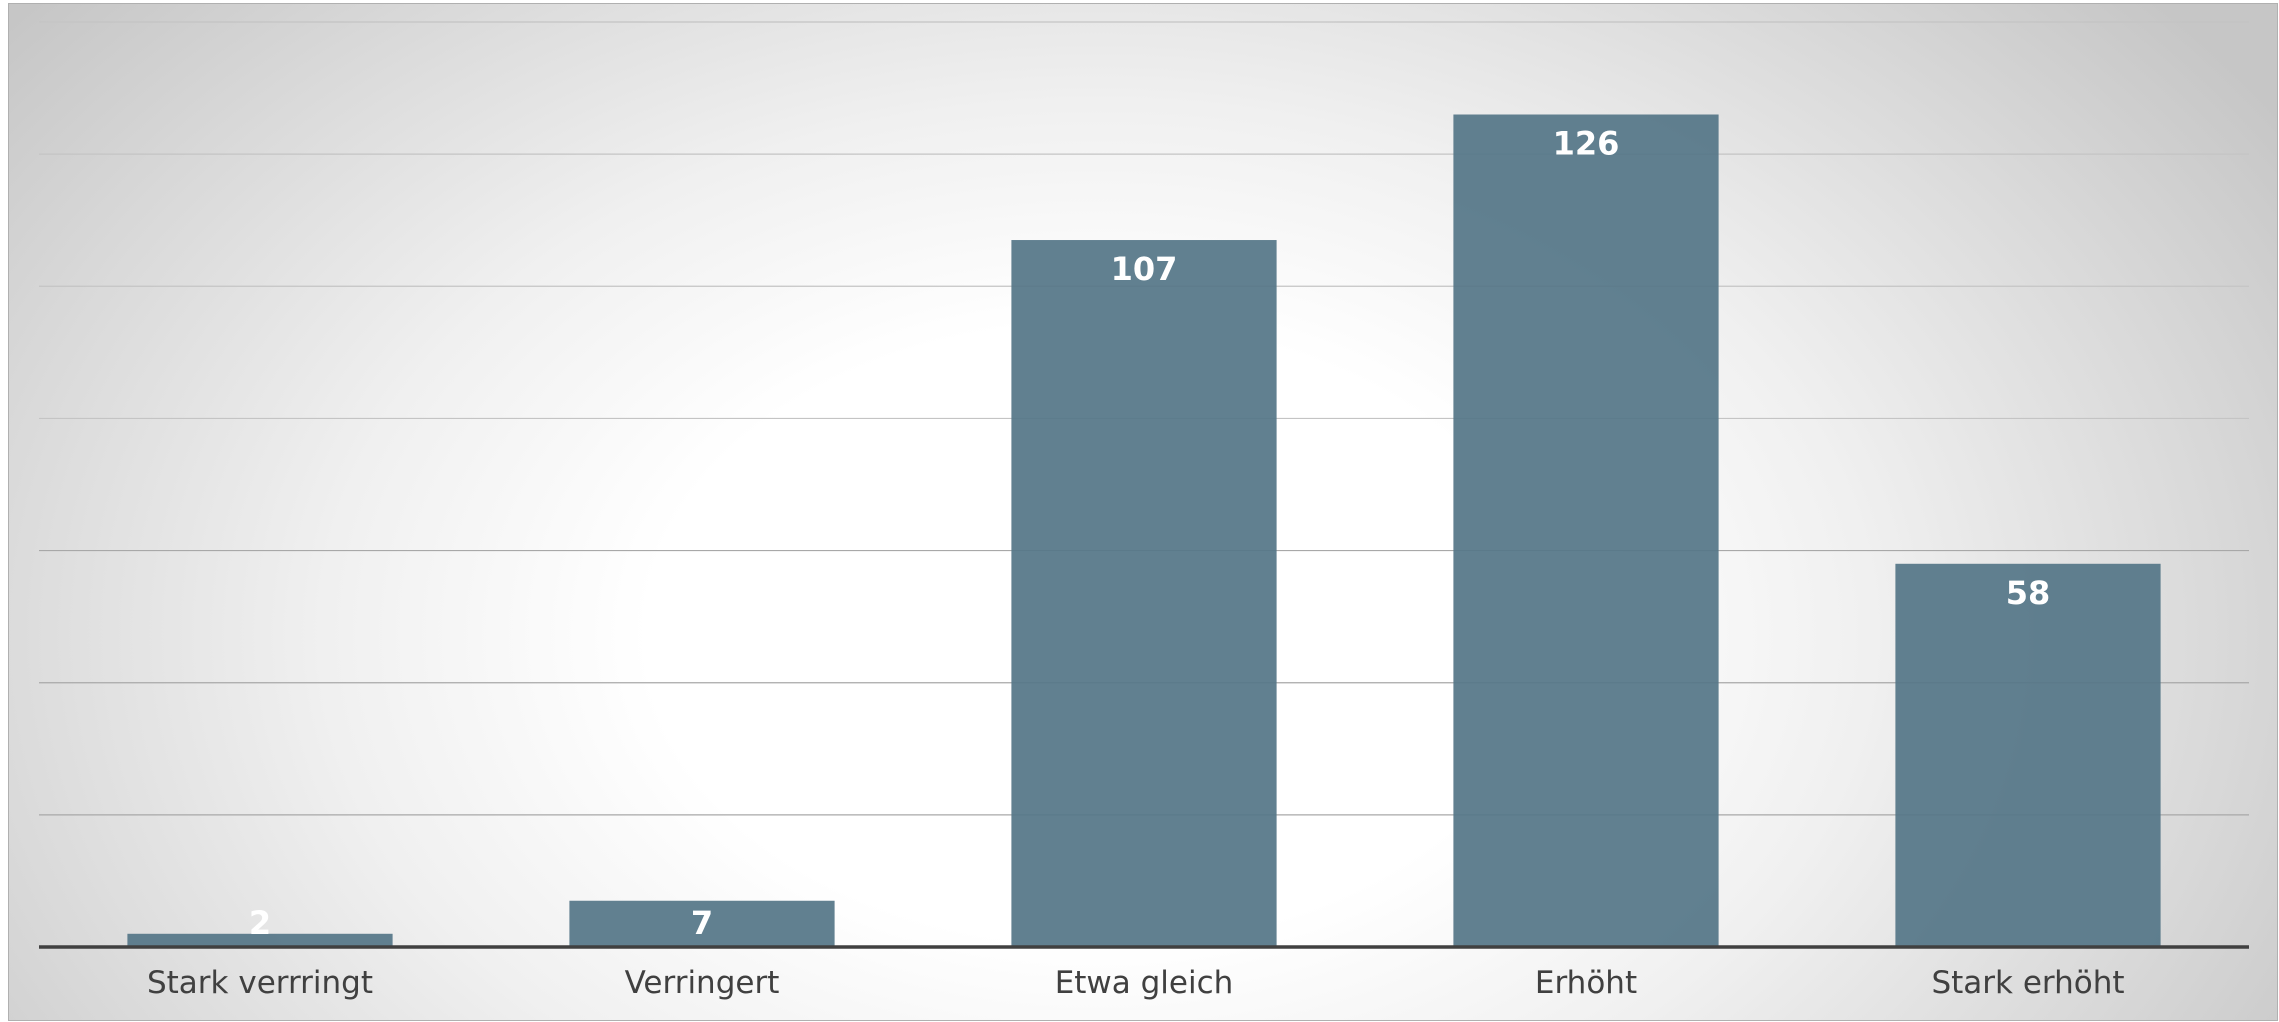 Image resolution: width=2279 pixels, height=1022 pixels. I want to click on data-label-4: 58, so click(2028, 593).